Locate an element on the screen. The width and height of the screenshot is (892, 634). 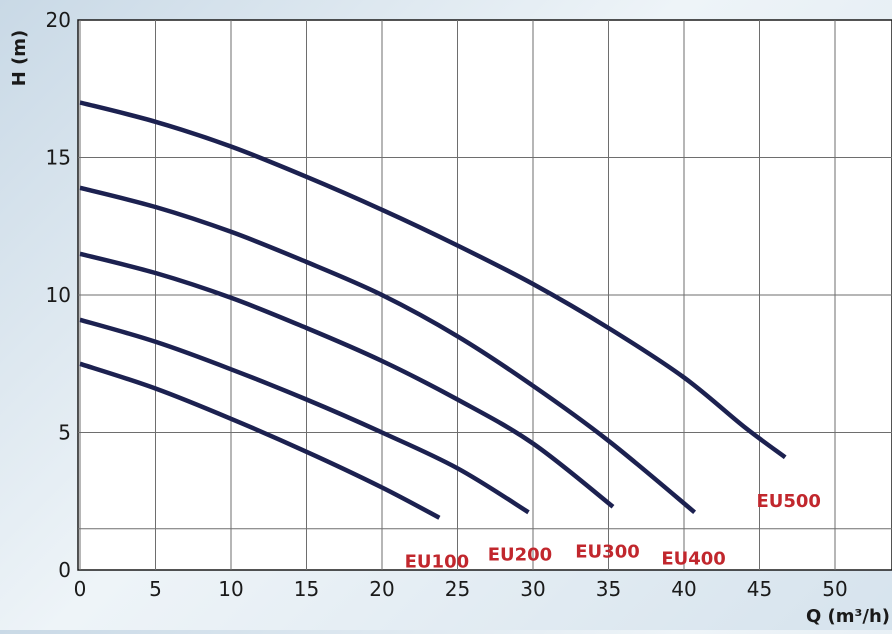
series-curve-eu100 is located at coordinates (260, 440).